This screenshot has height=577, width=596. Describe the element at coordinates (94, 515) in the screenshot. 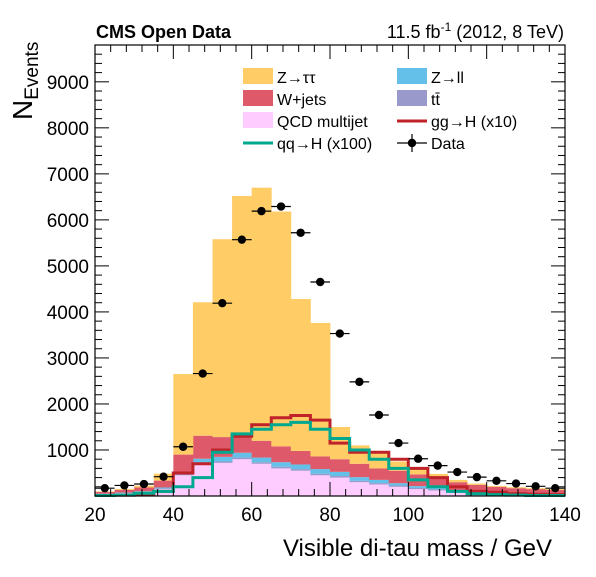

I see `x-tick-label: 20` at that location.